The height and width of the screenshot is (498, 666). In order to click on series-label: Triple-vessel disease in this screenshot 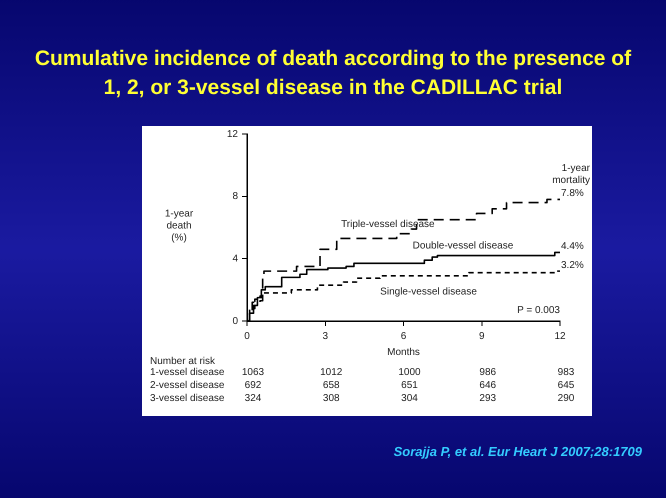, I will do `click(388, 224)`.